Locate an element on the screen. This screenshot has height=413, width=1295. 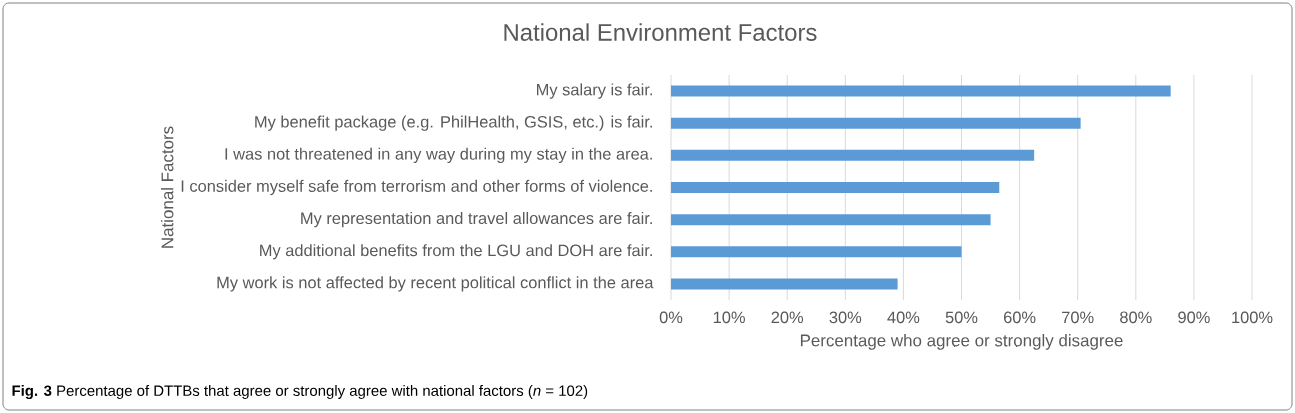
x-tick-label: 40% is located at coordinates (903, 317).